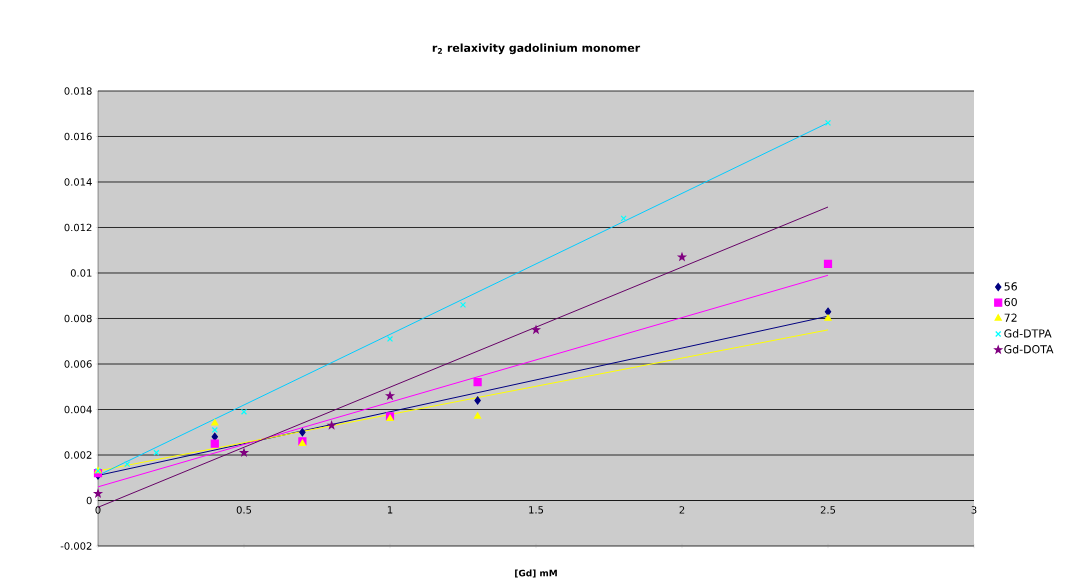 This screenshot has width=1091, height=584. Describe the element at coordinates (78, 182) in the screenshot. I see `y-tick-label: 0.014` at that location.